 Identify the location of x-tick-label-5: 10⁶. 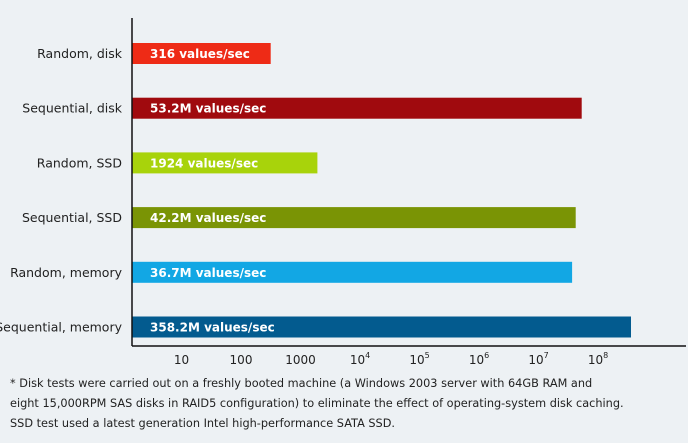
(479, 359).